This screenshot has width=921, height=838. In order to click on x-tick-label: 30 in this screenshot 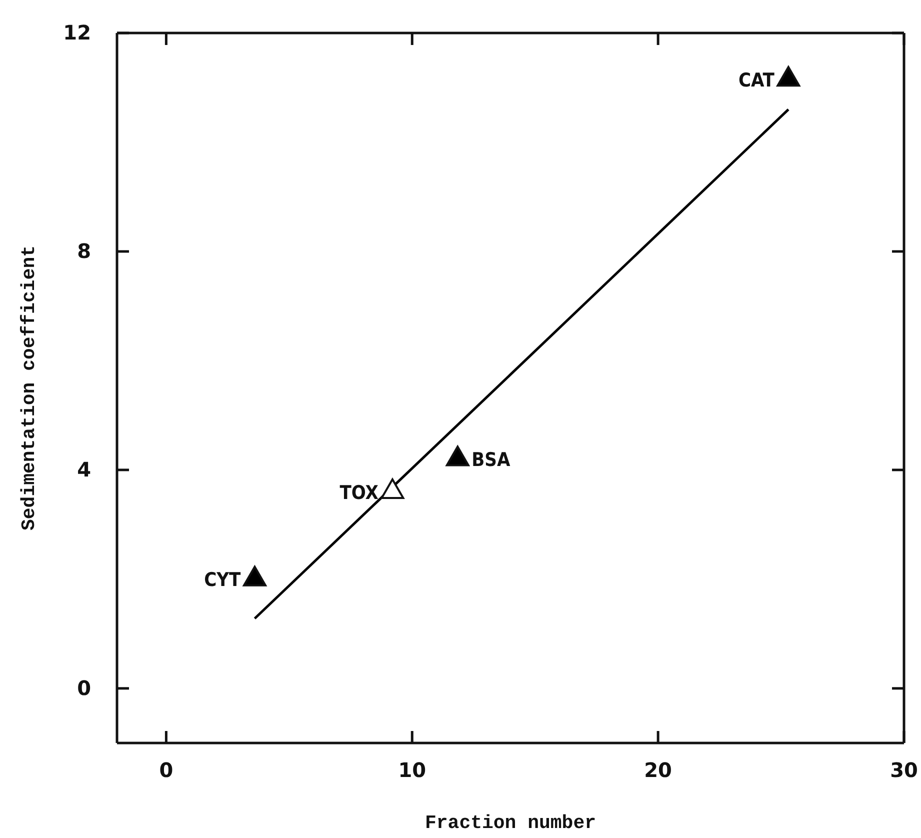, I will do `click(904, 770)`.